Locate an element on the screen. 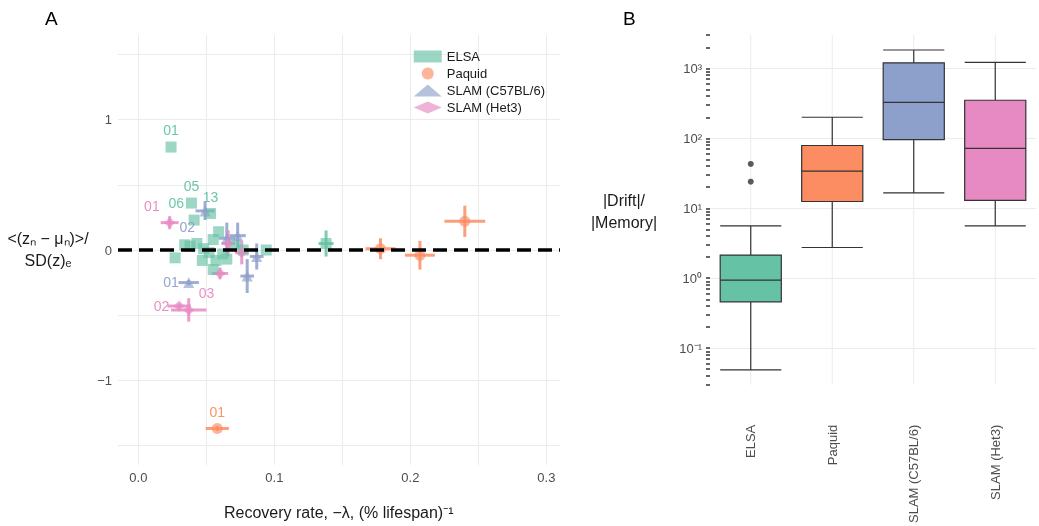  x-tick-label: SLAM (C57BL/6) is located at coordinates (914, 473).